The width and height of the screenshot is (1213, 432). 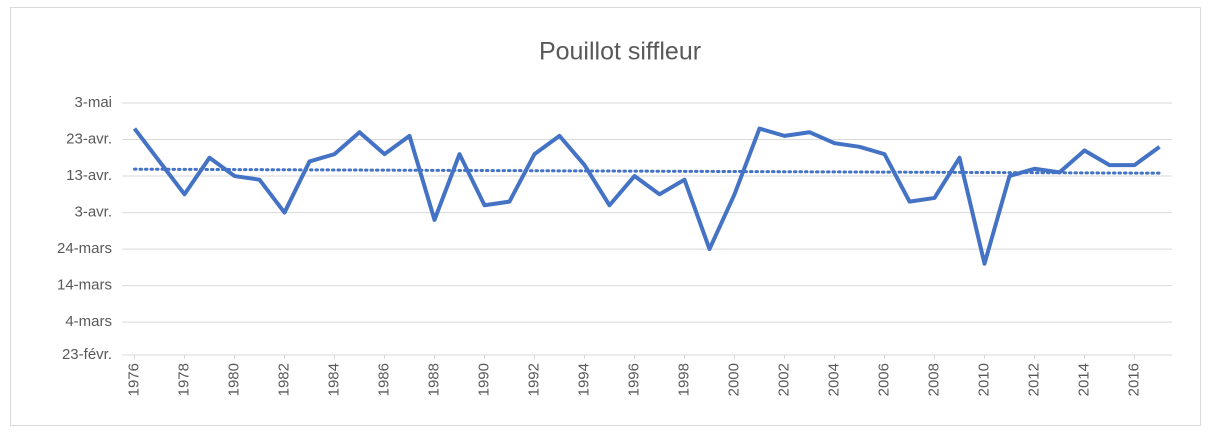 I want to click on x-tick-label: 2004, so click(x=833, y=379).